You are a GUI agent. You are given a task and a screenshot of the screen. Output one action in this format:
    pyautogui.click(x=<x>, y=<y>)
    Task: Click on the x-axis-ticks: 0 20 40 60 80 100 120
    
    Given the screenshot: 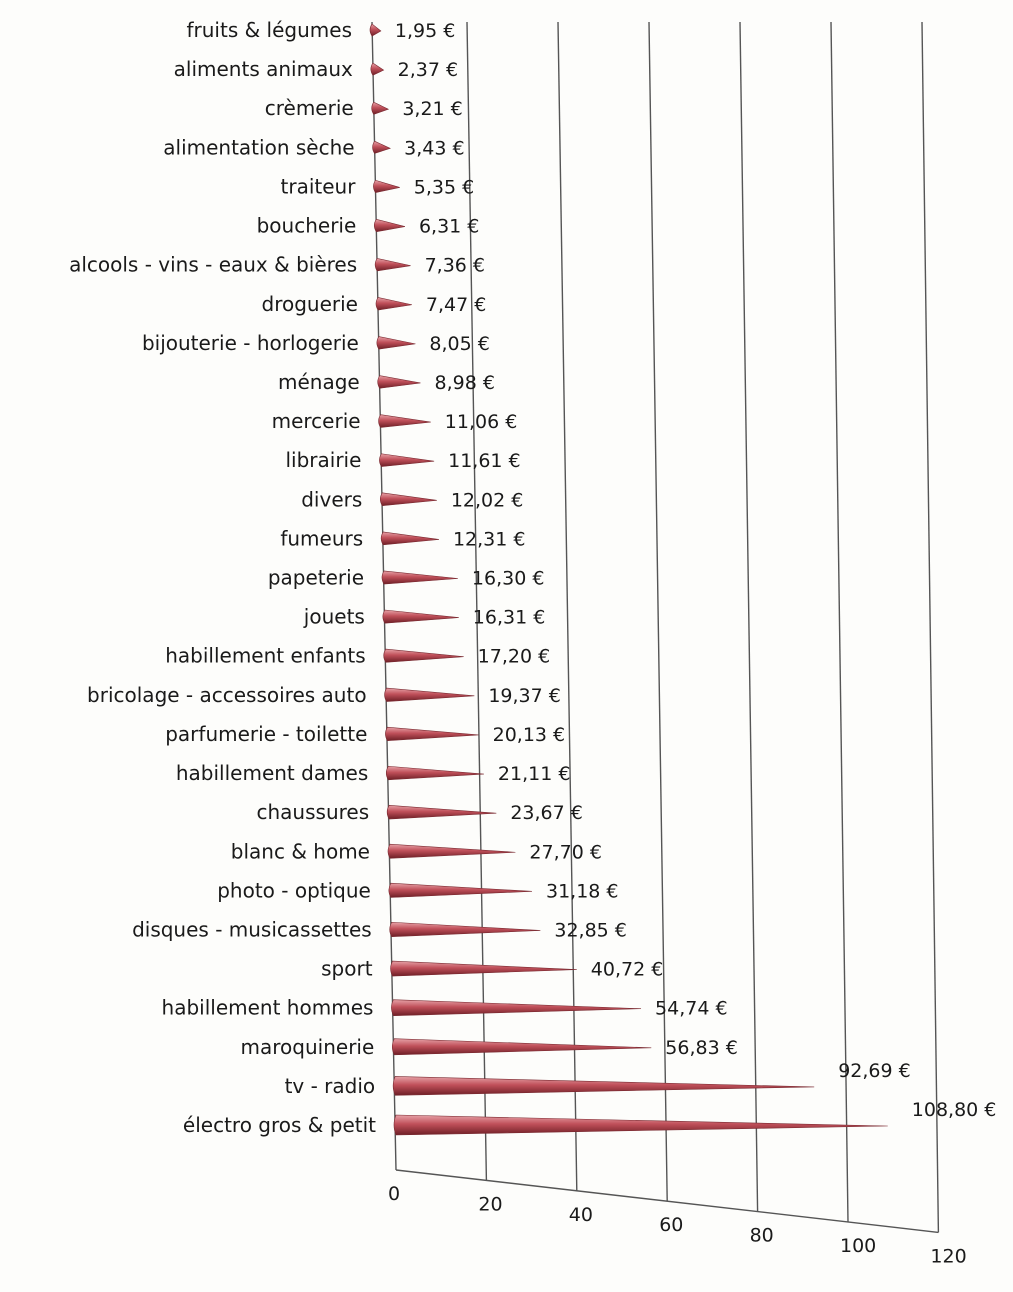 What is the action you would take?
    pyautogui.click(x=677, y=1225)
    